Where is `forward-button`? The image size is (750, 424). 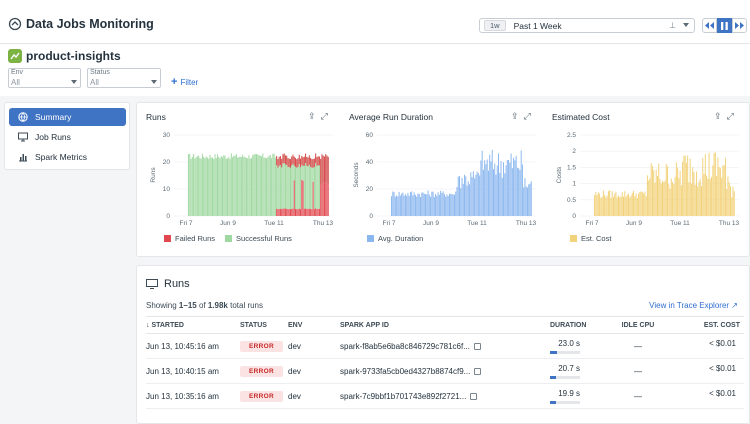
forward-button is located at coordinates (739, 25).